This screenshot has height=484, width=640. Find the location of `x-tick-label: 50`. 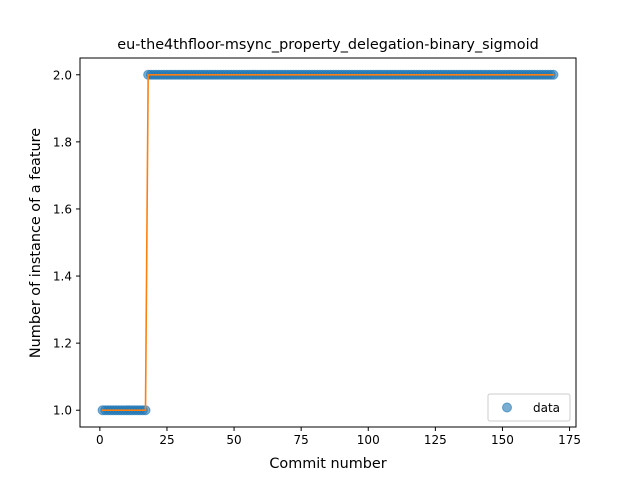

x-tick-label: 50 is located at coordinates (233, 440).